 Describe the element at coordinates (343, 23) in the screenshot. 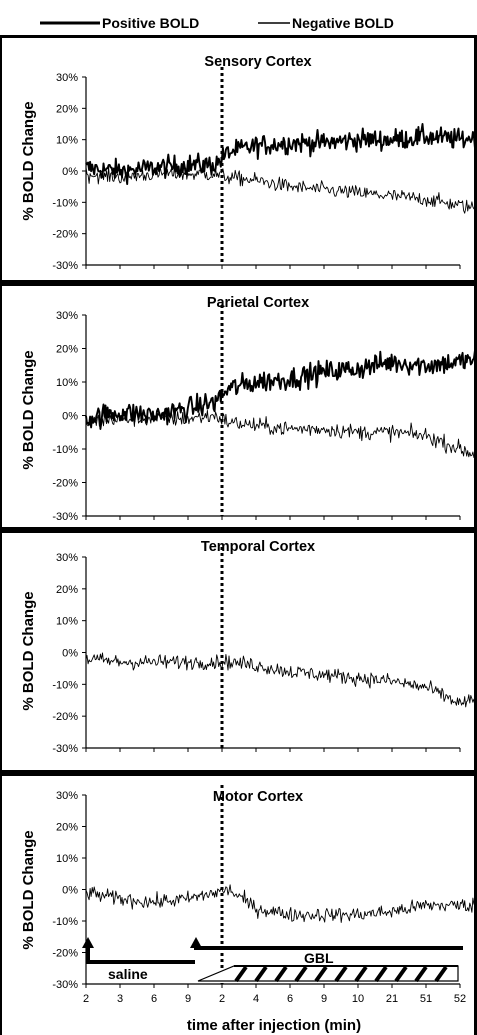

I see `legend-negative-label: Negative BOLD` at that location.